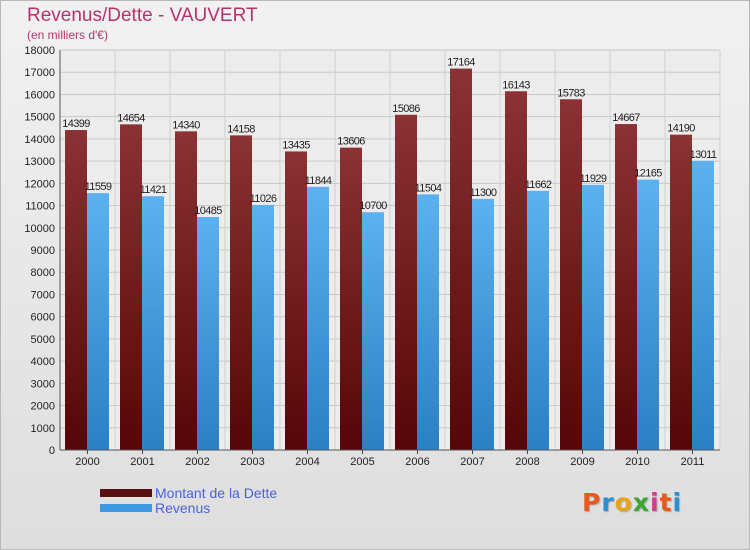 The width and height of the screenshot is (750, 550). I want to click on chart-subtitle: (en milliers d'€), so click(67, 35).